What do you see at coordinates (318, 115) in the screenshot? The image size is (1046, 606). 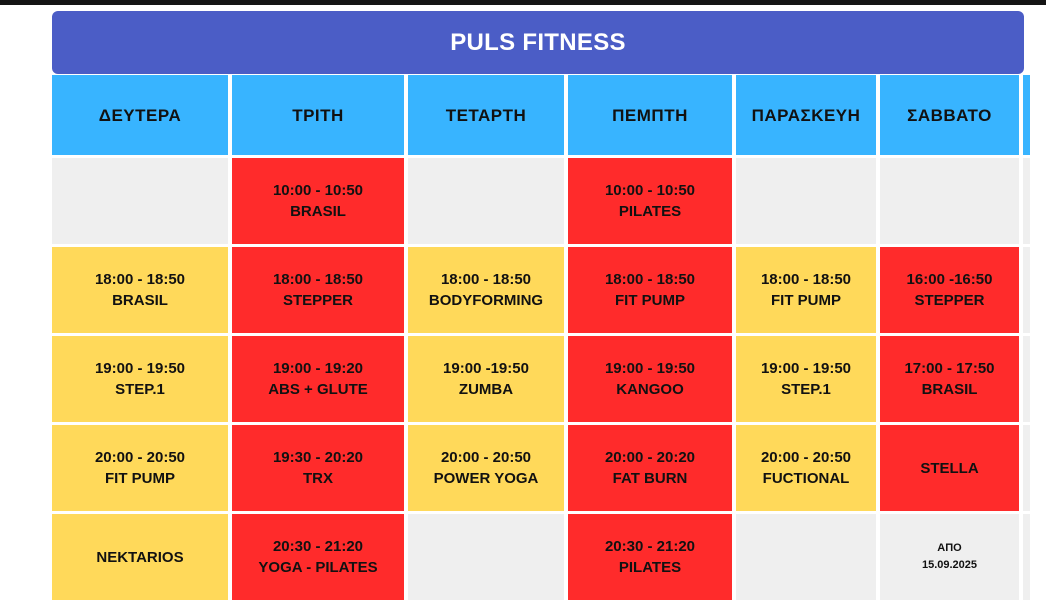 I see `day-header-tuesday: ΤΡΙΤΗ` at bounding box center [318, 115].